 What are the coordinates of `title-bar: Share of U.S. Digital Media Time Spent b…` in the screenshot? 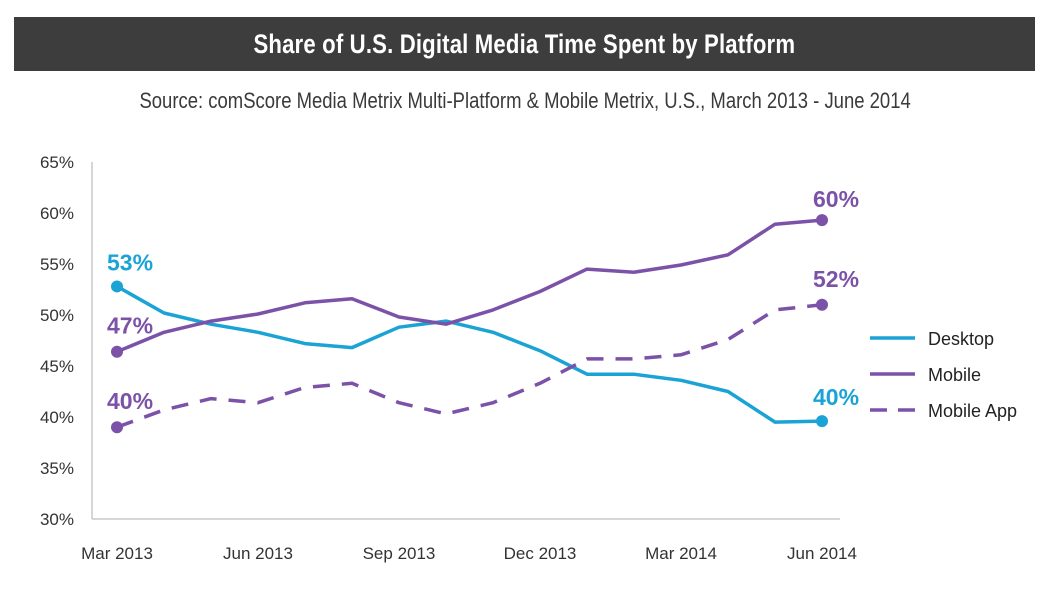 It's located at (524, 44).